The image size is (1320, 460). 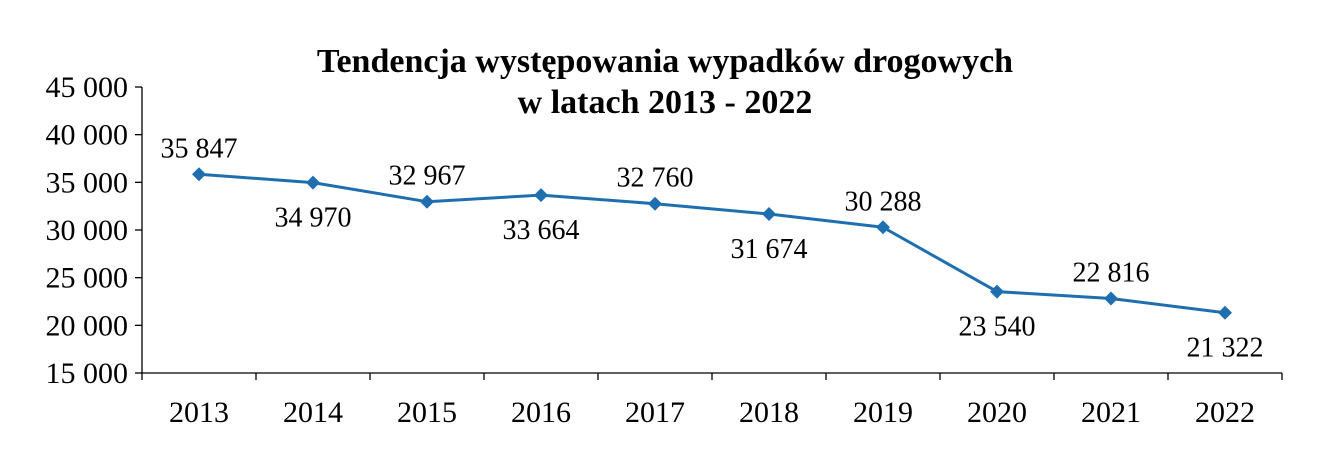 I want to click on data-label: 34 970, so click(x=313, y=218).